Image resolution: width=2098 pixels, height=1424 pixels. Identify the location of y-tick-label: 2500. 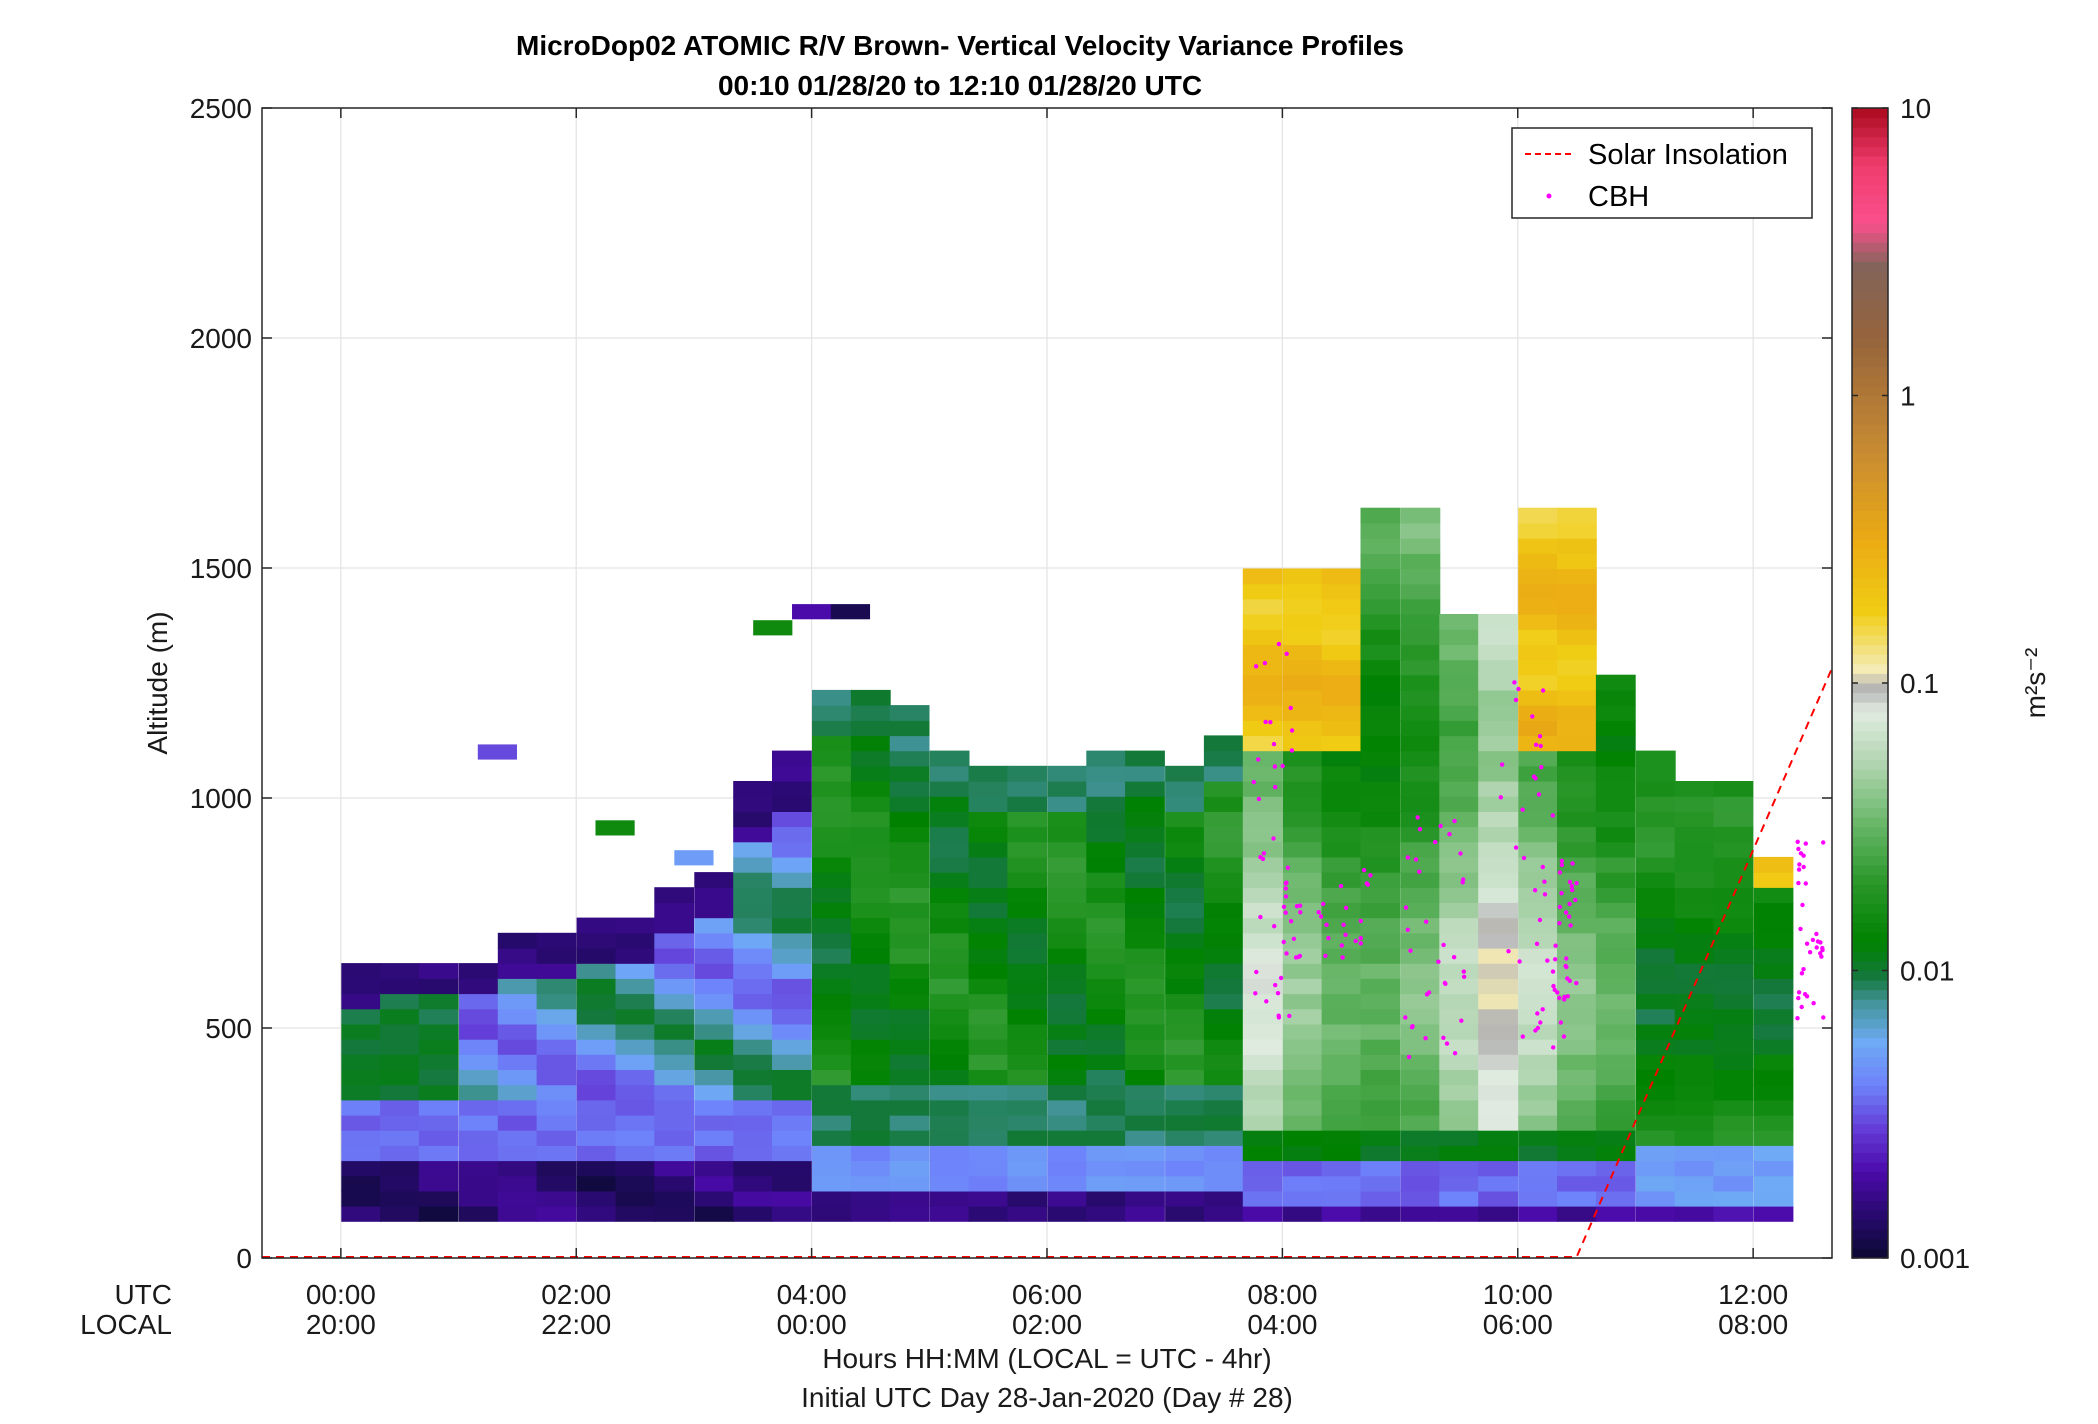
(221, 108).